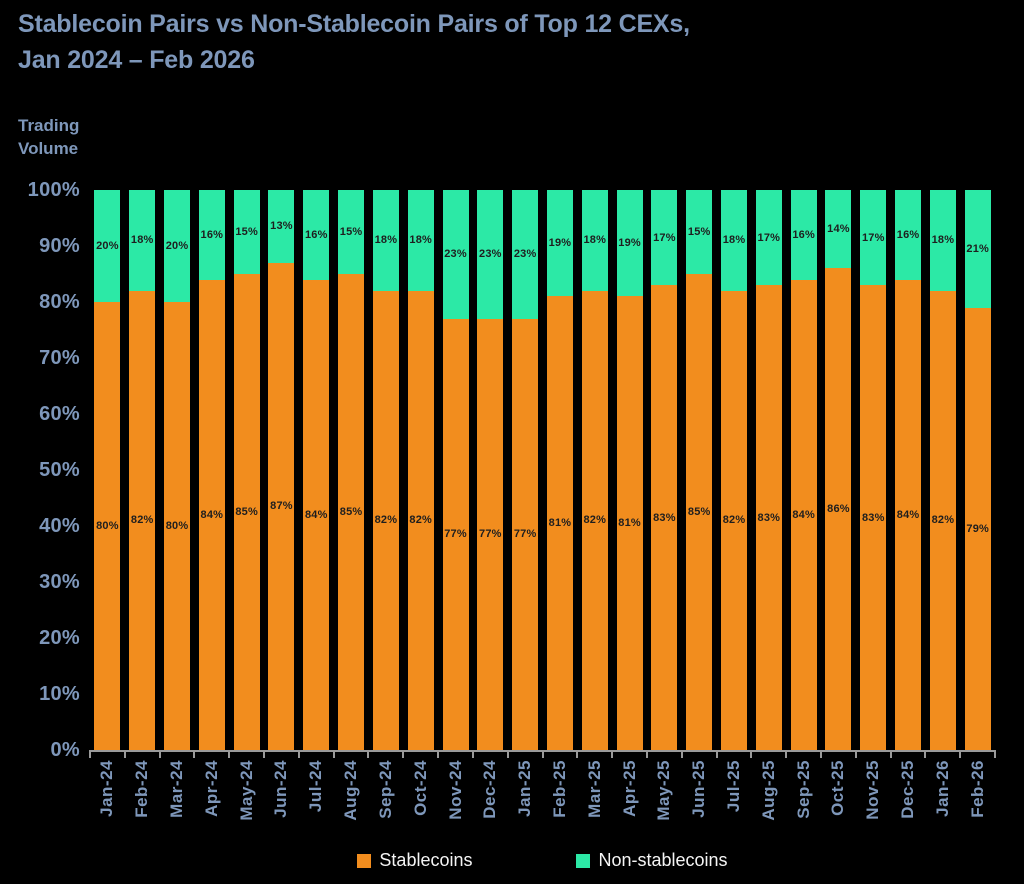  I want to click on bar-slot-apr-25: 19% 81%, so click(629, 470).